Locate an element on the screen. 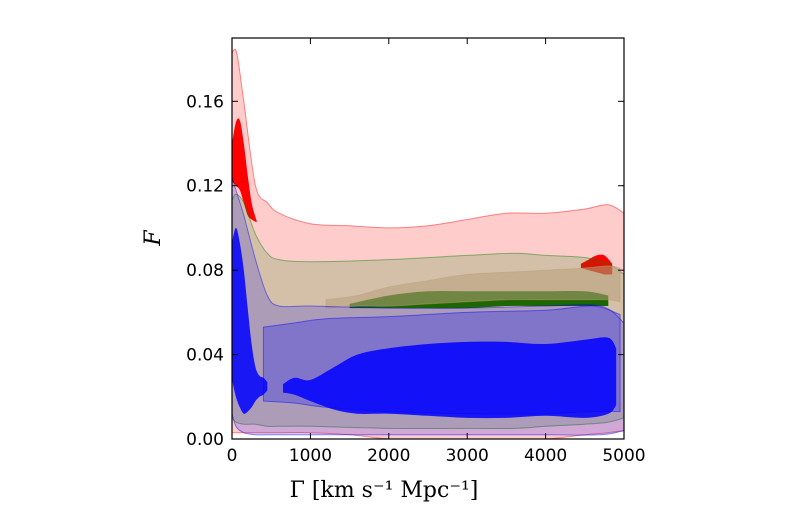 Image resolution: width=800 pixels, height=530 pixels. y-tick-label-2: 0.08 is located at coordinates (205, 271).